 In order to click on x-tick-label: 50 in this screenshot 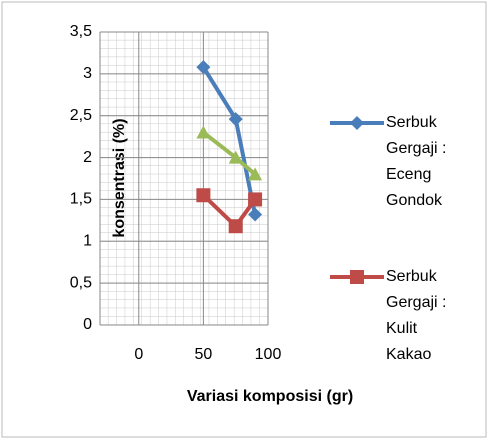, I will do `click(203, 354)`.